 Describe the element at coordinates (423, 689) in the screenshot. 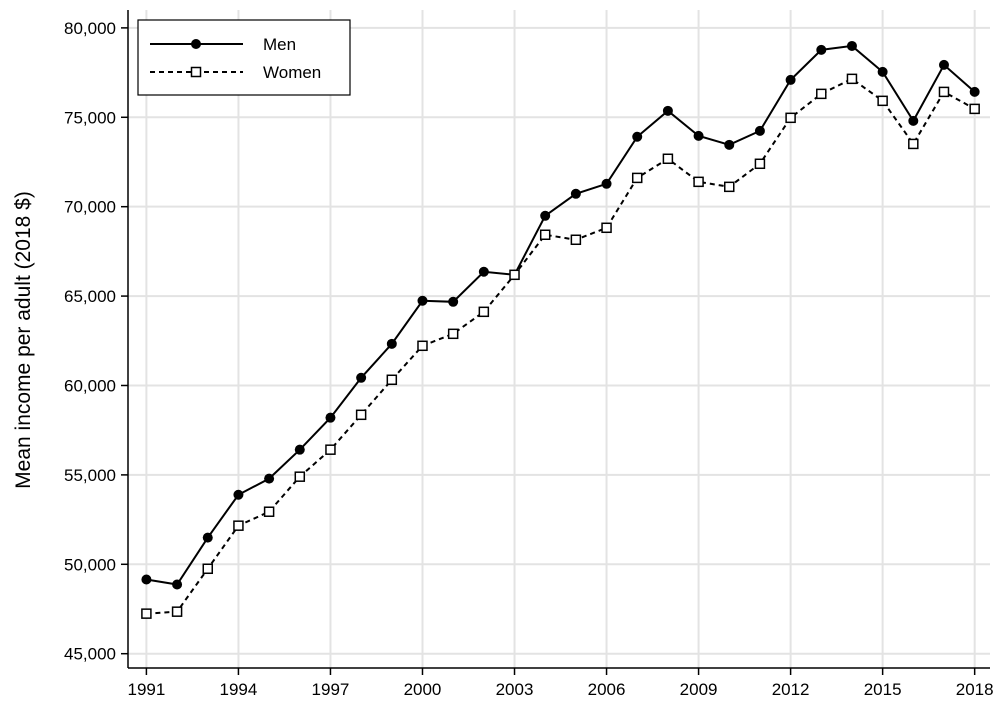

I see `x-tick-label: 2000` at that location.